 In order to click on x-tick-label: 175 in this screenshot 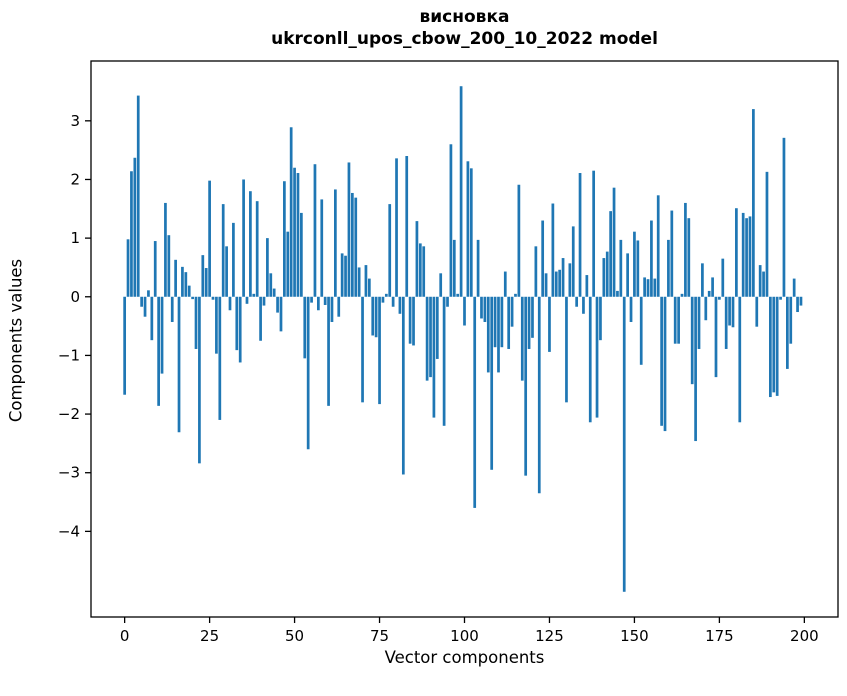, I will do `click(719, 636)`.